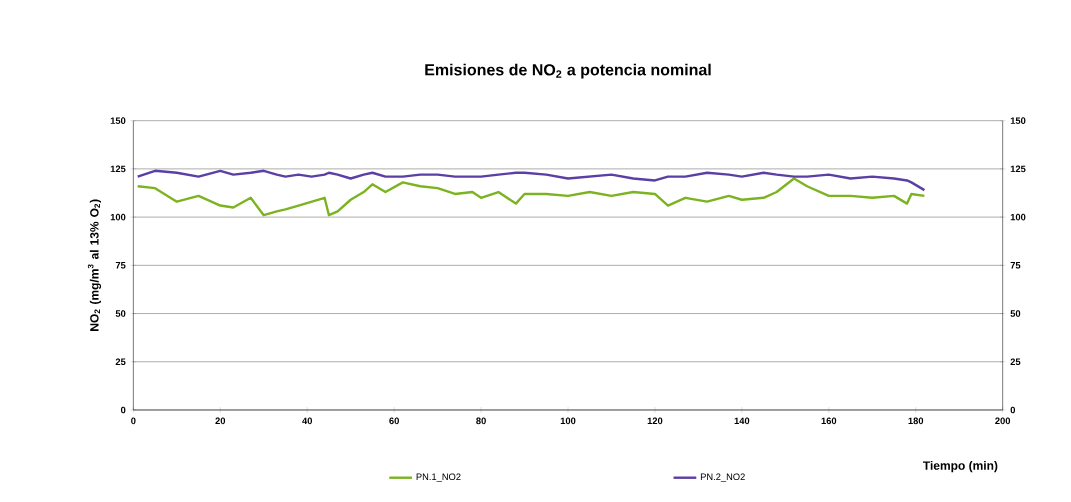  Describe the element at coordinates (742, 421) in the screenshot. I see `x-tick-label: 140` at that location.